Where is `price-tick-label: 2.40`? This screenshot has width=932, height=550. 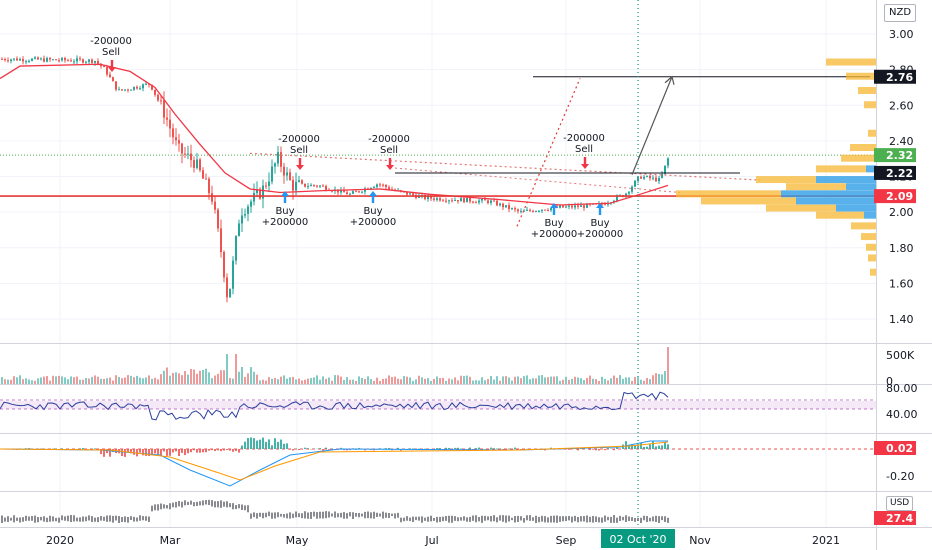
price-tick-label: 2.40 is located at coordinates (901, 141).